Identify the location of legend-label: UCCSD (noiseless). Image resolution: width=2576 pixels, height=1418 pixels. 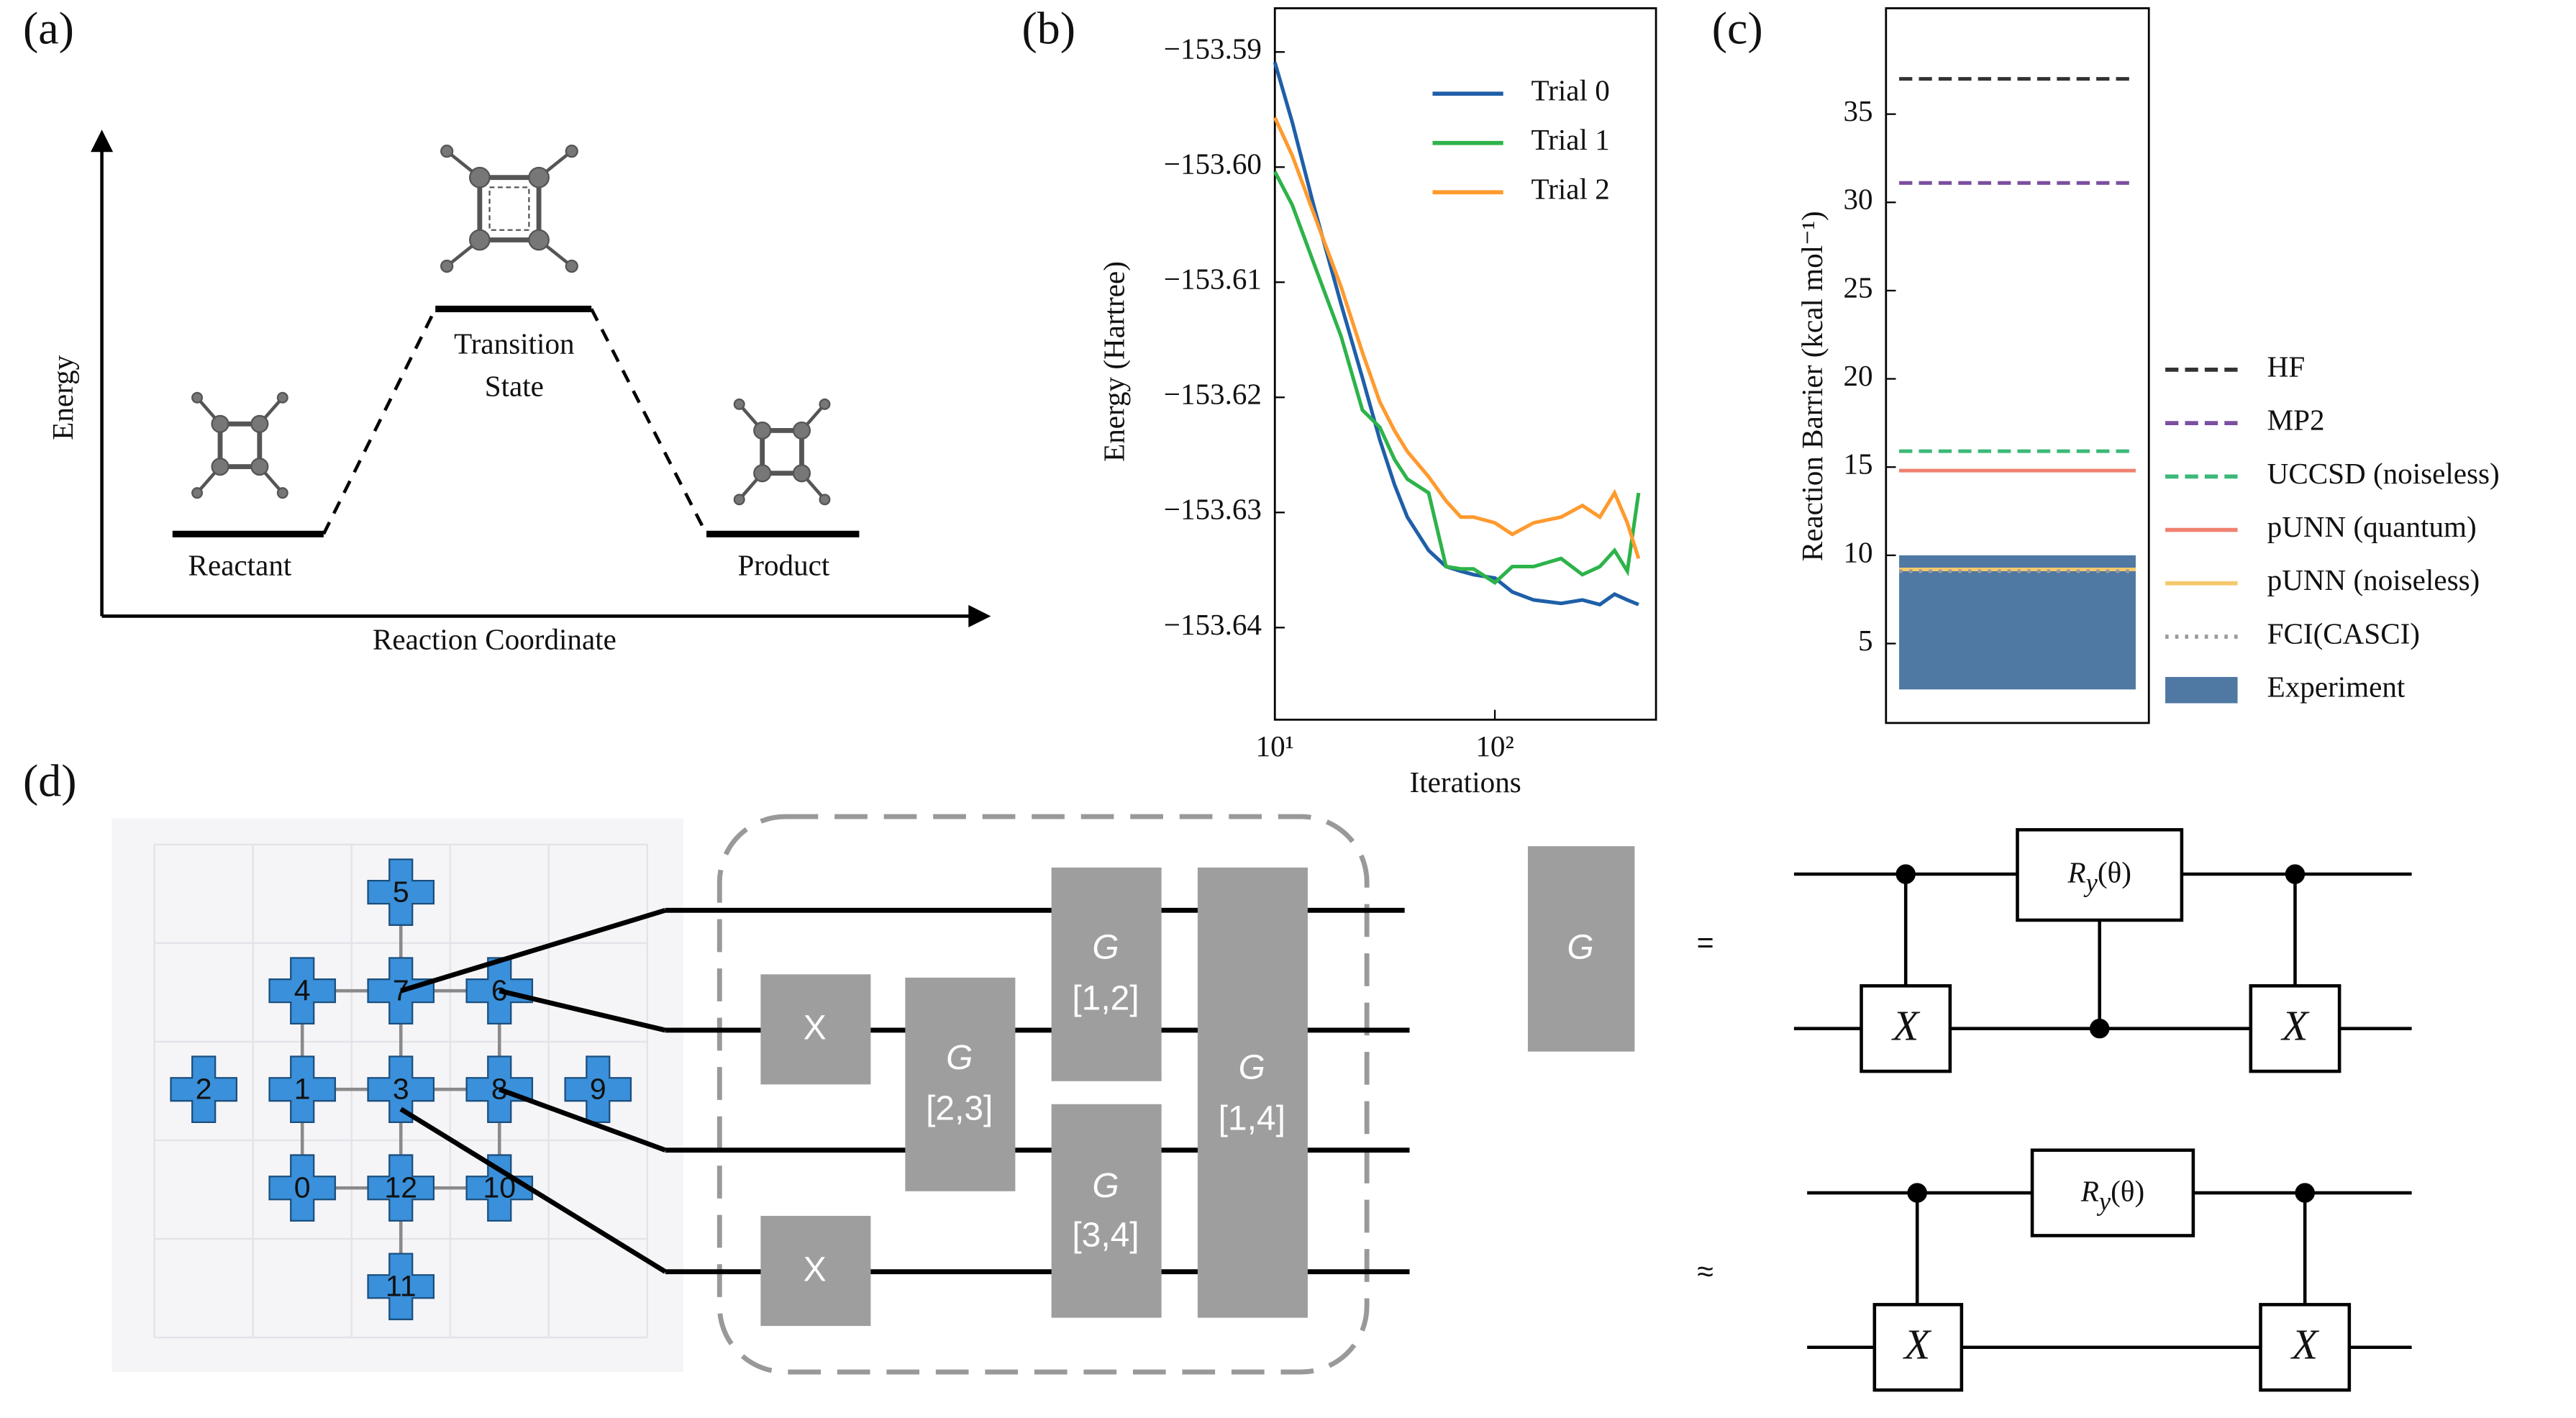
(2383, 473).